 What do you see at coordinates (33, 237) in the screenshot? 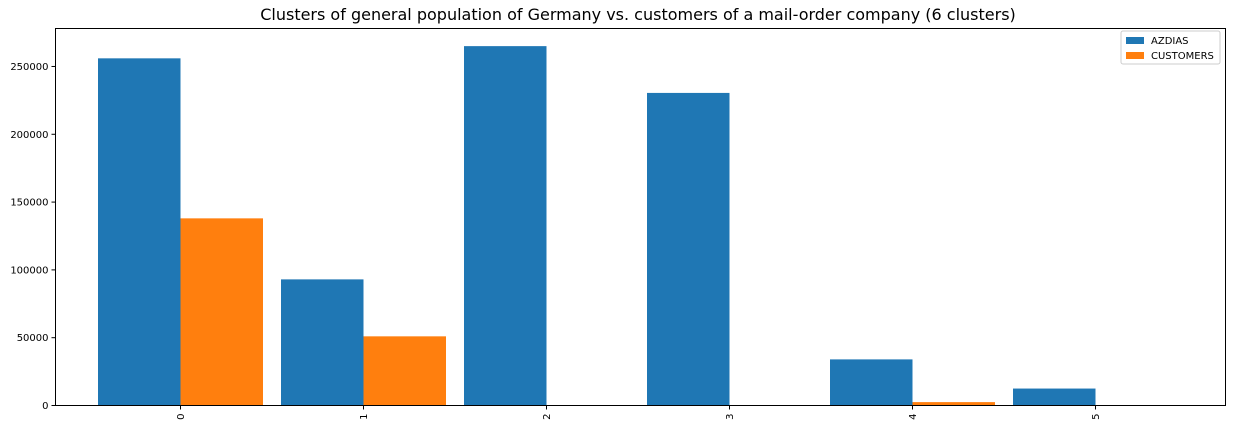
I see `y-axis: 0 50000 100000 150000 200000 250000` at bounding box center [33, 237].